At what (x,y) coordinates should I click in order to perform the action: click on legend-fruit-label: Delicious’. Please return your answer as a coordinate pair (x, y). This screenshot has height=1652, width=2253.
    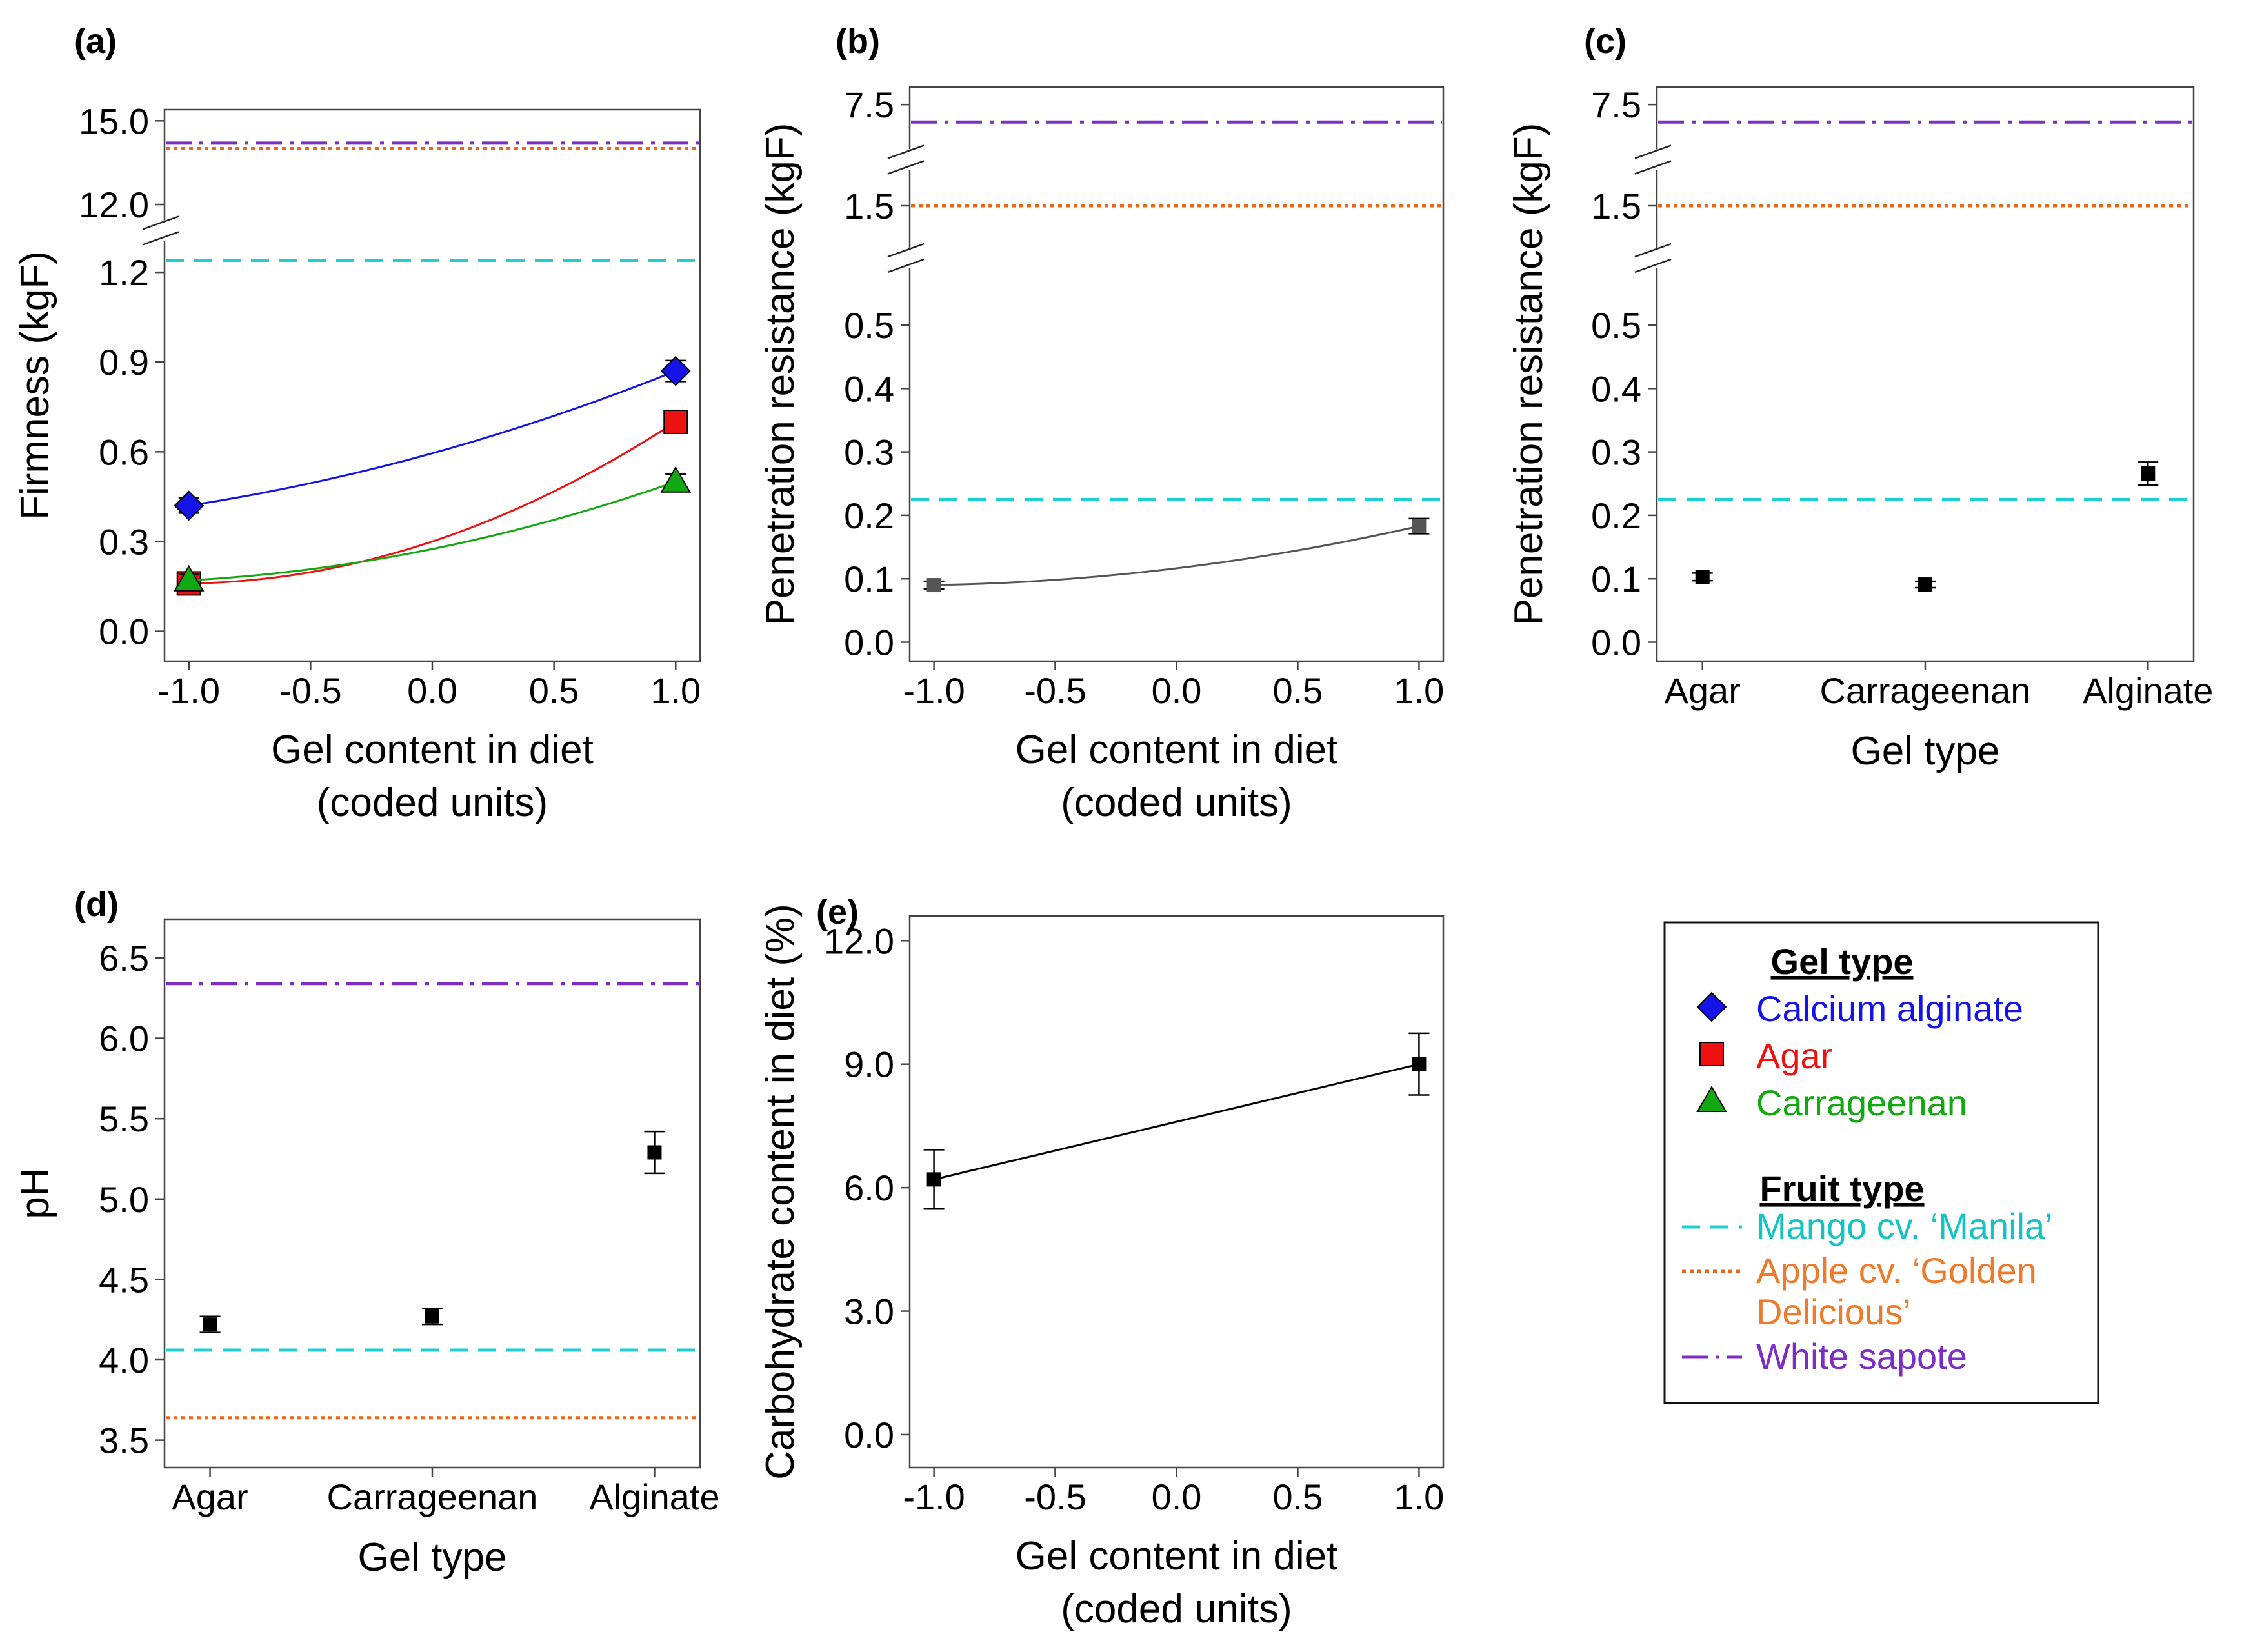
    Looking at the image, I should click on (1833, 1311).